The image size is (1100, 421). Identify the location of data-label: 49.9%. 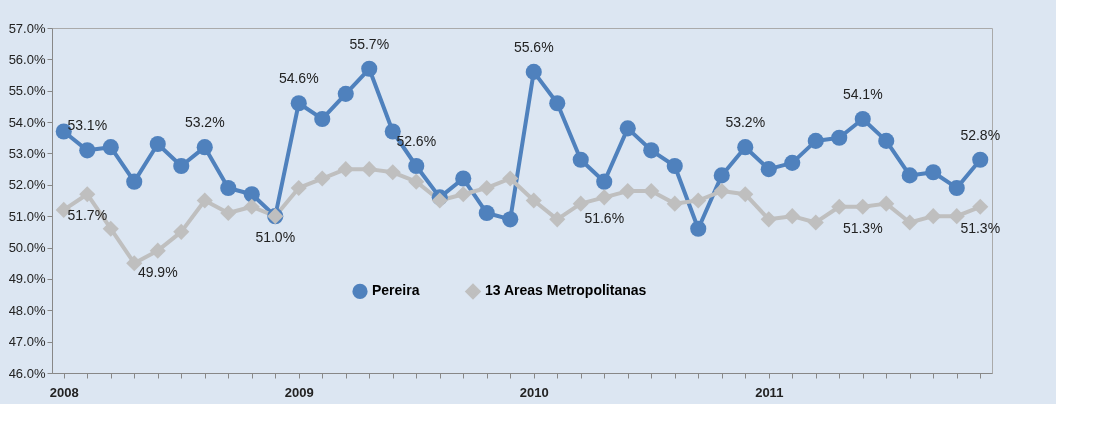
(157, 271).